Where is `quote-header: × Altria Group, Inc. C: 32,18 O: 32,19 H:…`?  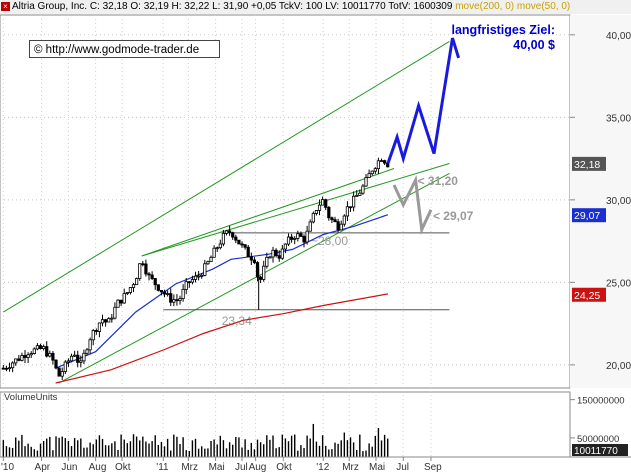
quote-header: × Altria Group, Inc. C: 32,18 O: 32,19 H:… is located at coordinates (315, 7).